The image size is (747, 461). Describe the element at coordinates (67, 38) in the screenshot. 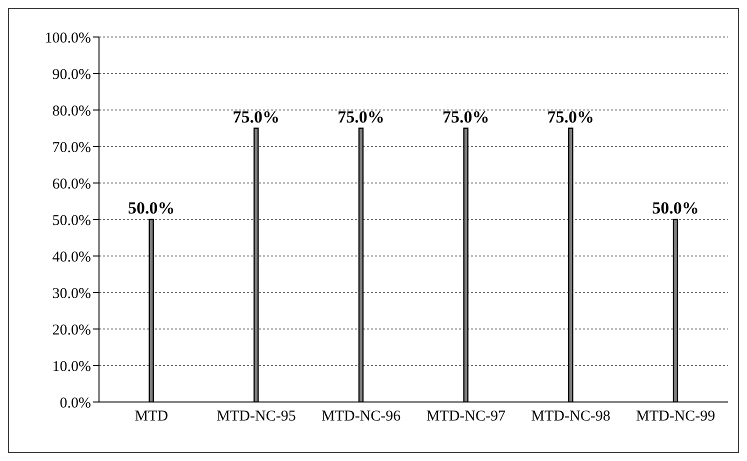

I see `y-tick-label: 100.0%` at that location.